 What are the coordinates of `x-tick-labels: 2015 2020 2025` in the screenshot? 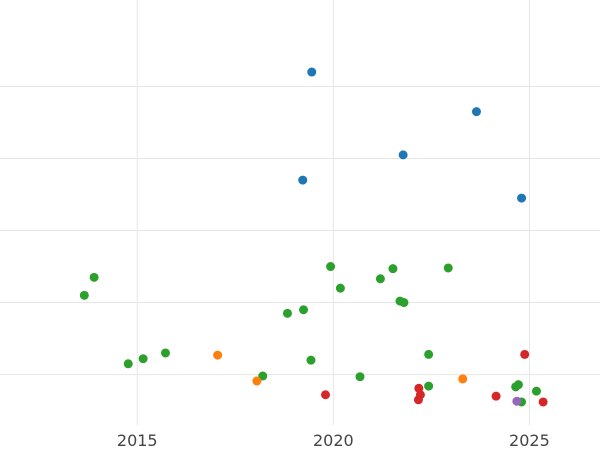 It's located at (333, 440).